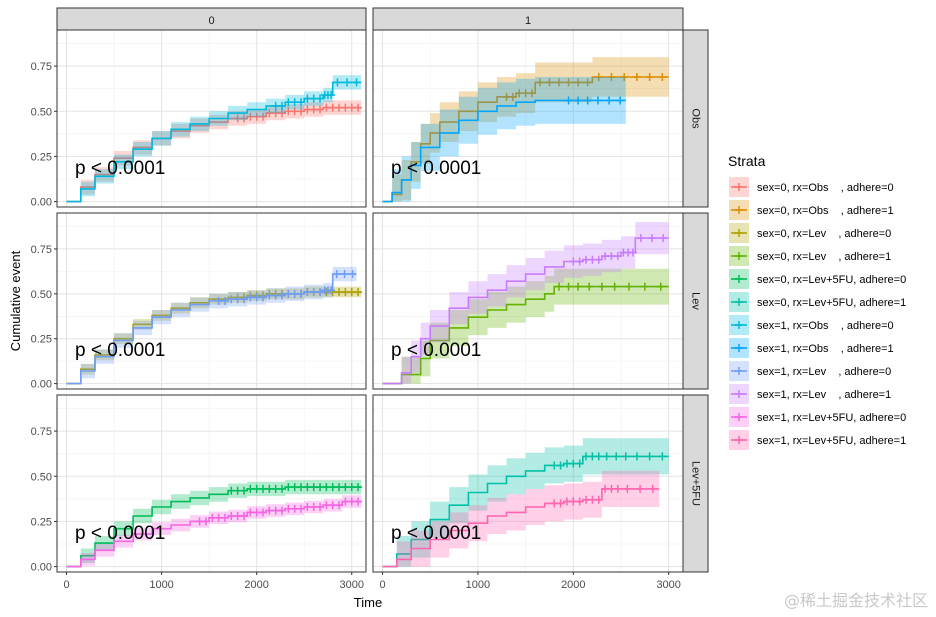  What do you see at coordinates (824, 234) in the screenshot?
I see `legend-label: sex=0, rx=Lev , adhere=0` at bounding box center [824, 234].